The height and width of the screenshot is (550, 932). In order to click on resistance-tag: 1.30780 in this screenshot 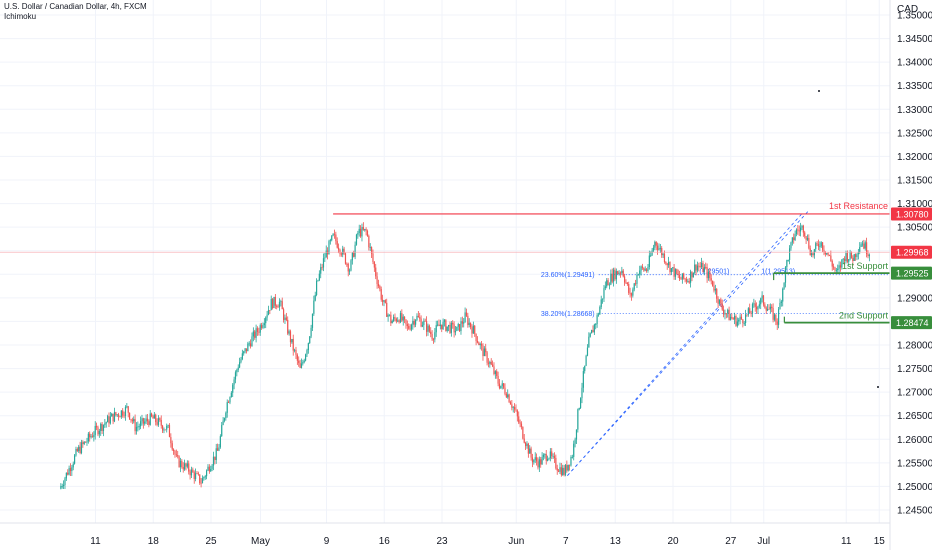, I will do `click(912, 214)`.